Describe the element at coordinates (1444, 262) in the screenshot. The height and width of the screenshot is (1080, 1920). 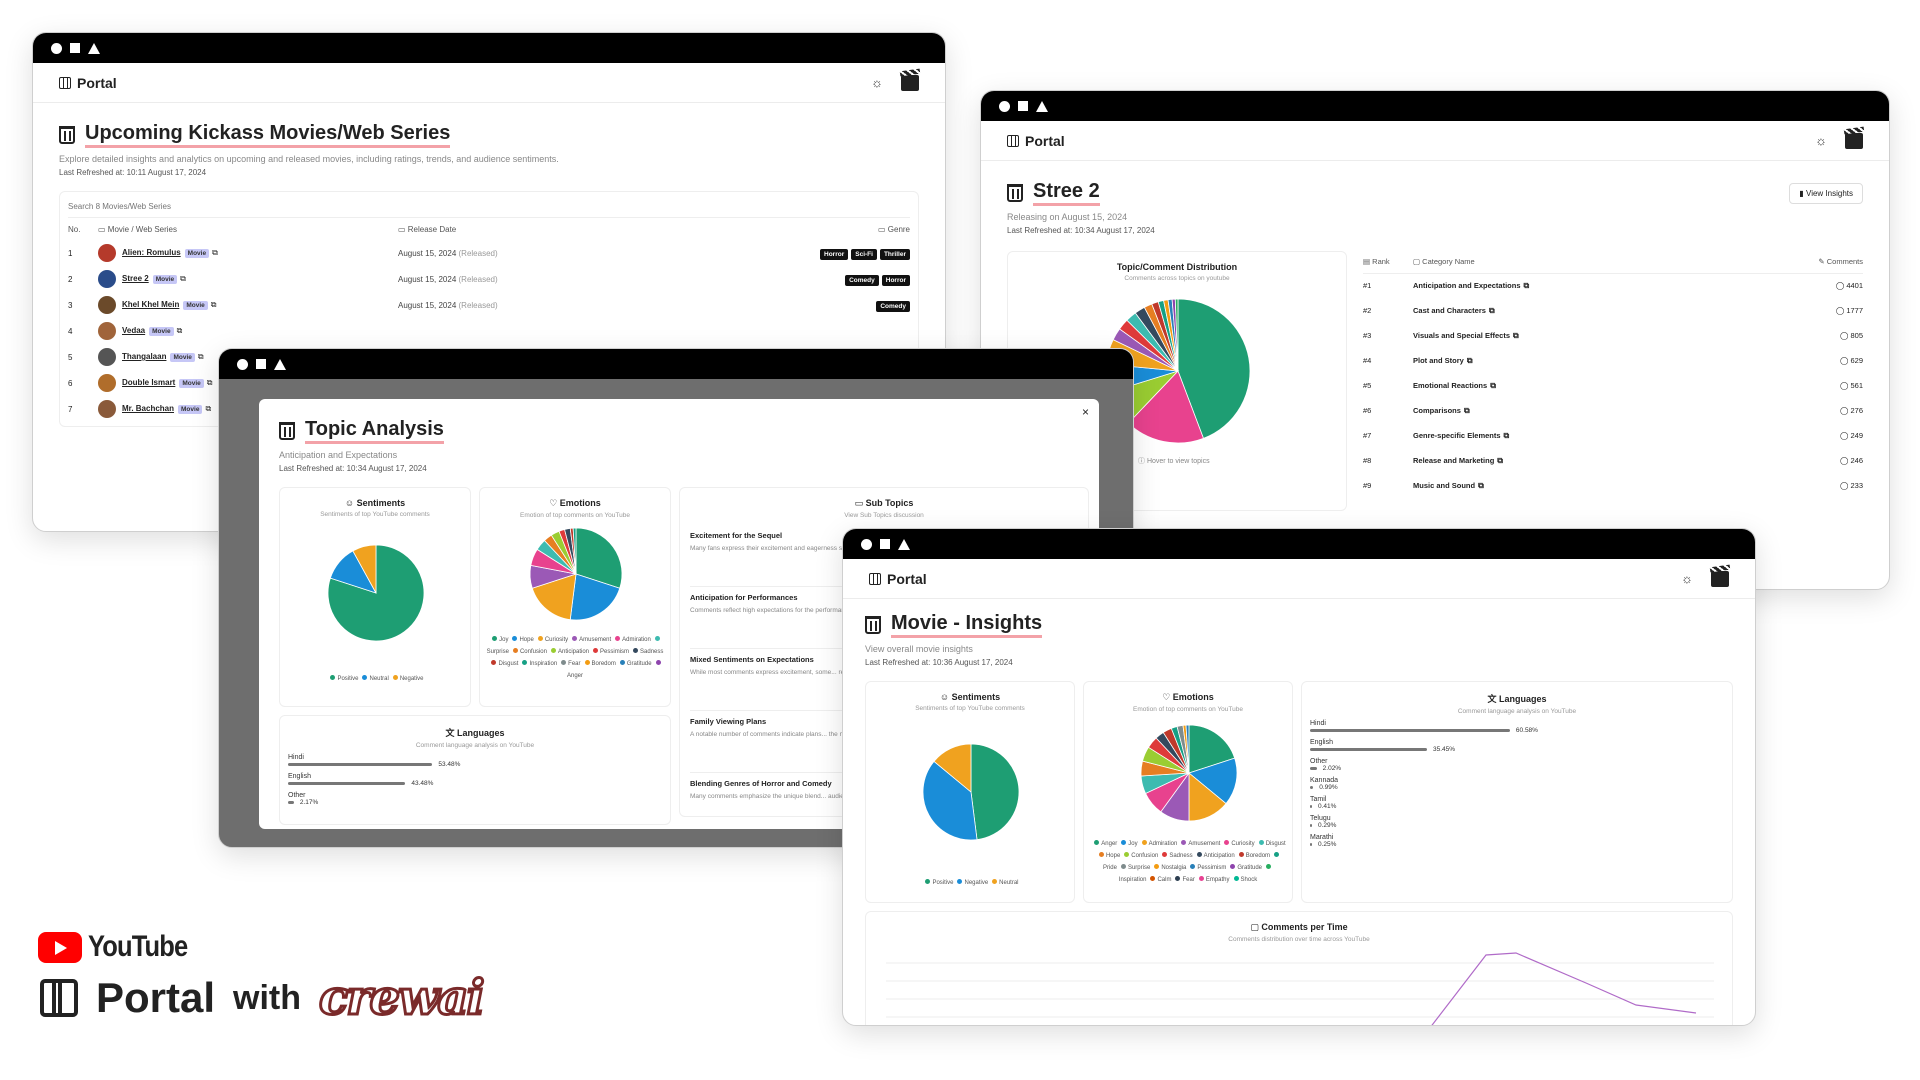
I see `col-category: ▢ Category Name` at that location.